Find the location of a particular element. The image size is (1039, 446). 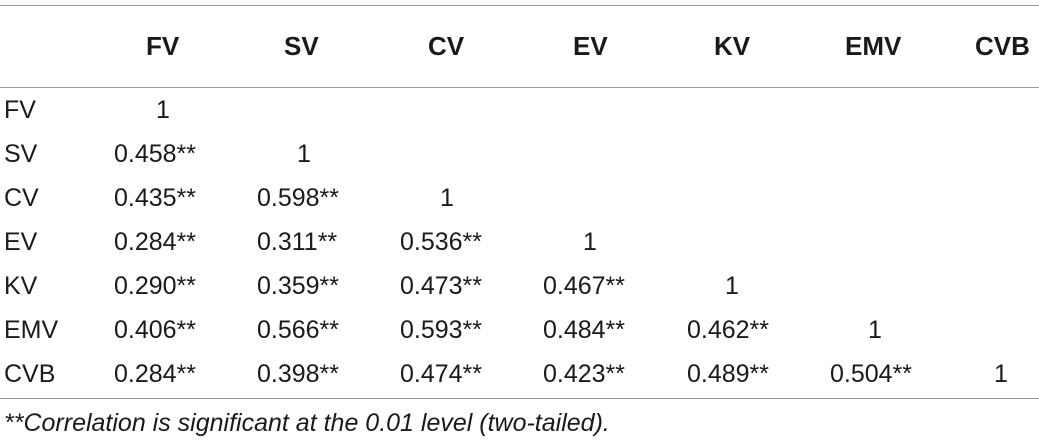

table-cell: 0.473** is located at coordinates (441, 286).